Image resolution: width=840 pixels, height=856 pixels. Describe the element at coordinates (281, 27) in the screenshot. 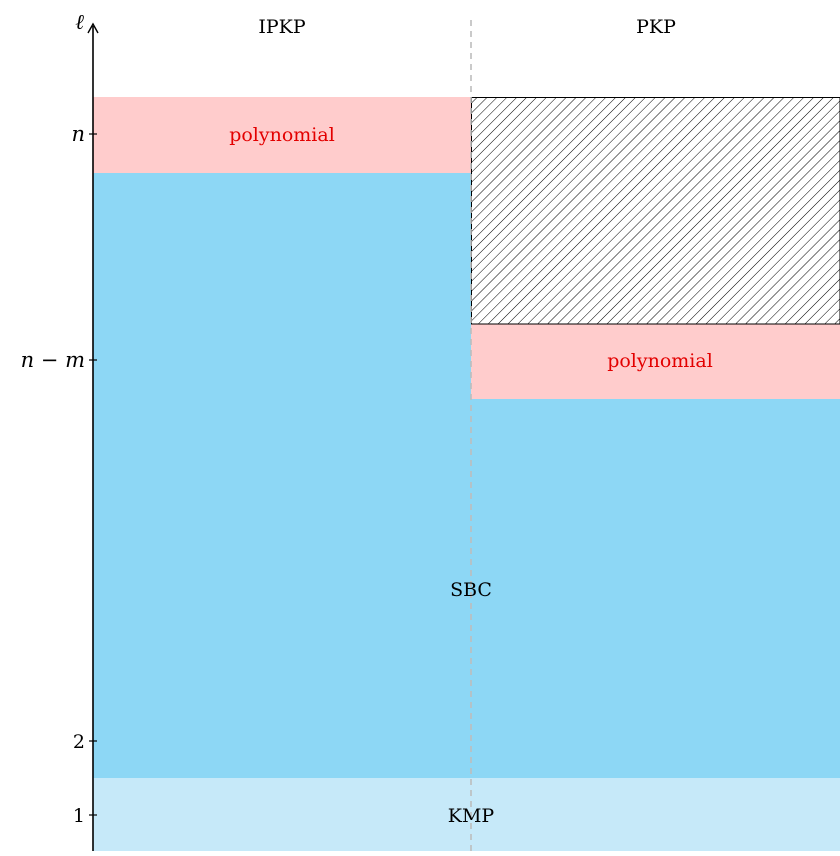

I see `column-header-ipkp: IPKP` at that location.